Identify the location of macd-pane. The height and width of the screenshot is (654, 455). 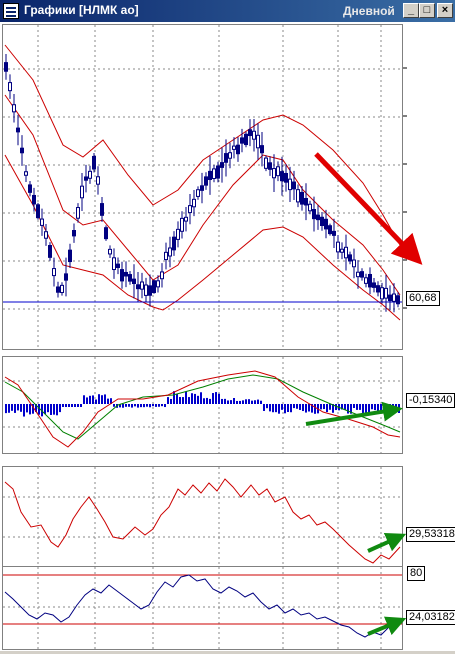
(202, 405).